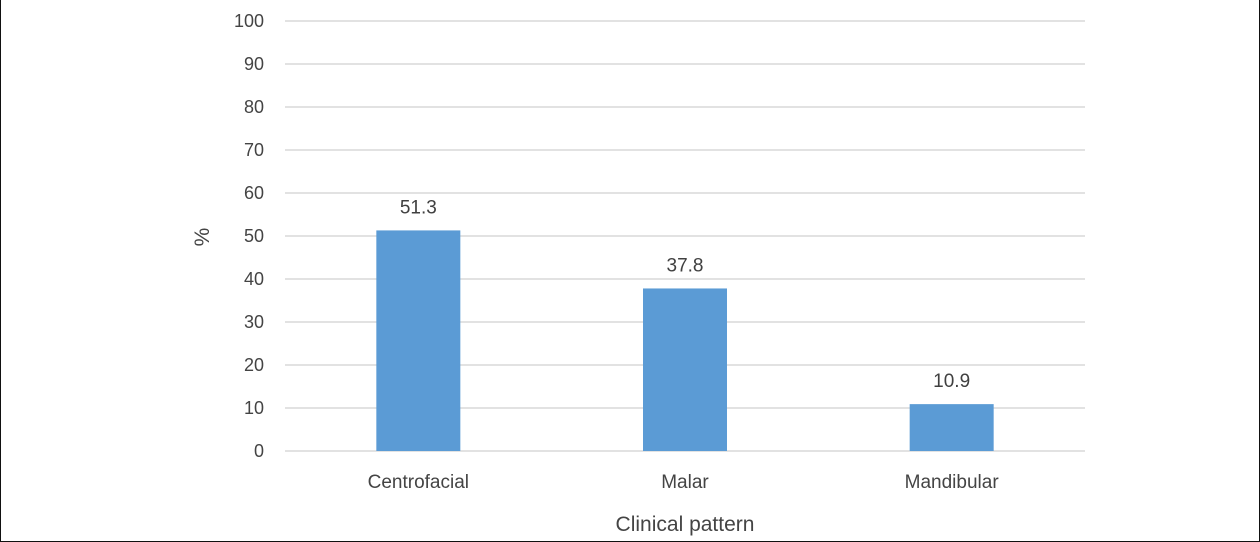 The width and height of the screenshot is (1260, 542). What do you see at coordinates (254, 64) in the screenshot?
I see `y-tick-label: 90` at bounding box center [254, 64].